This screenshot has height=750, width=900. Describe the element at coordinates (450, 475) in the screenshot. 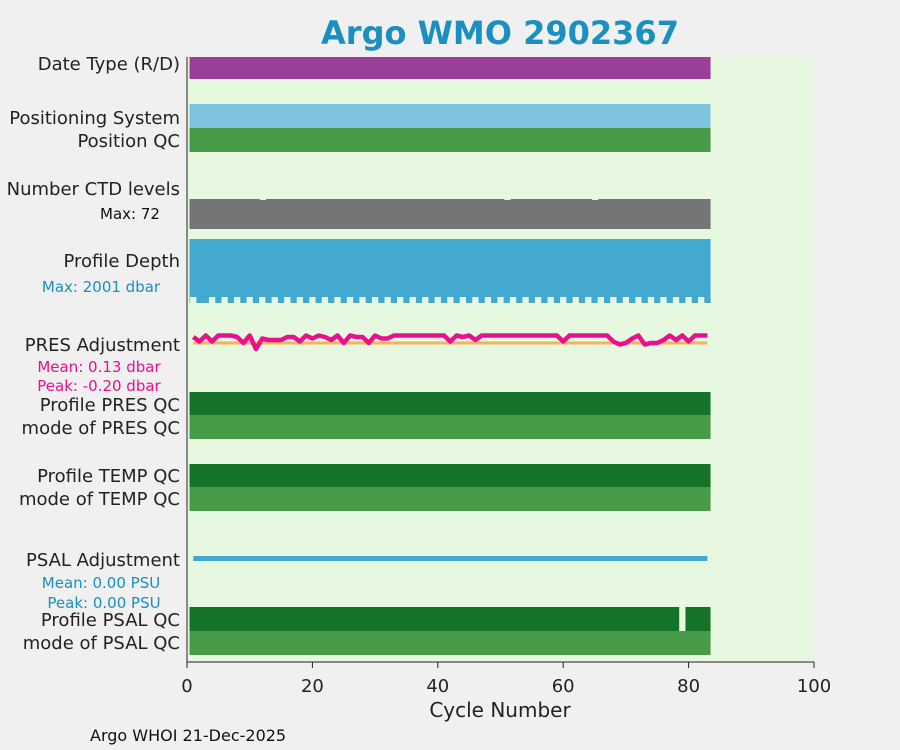

I see `profile-temp-qc-bar` at that location.